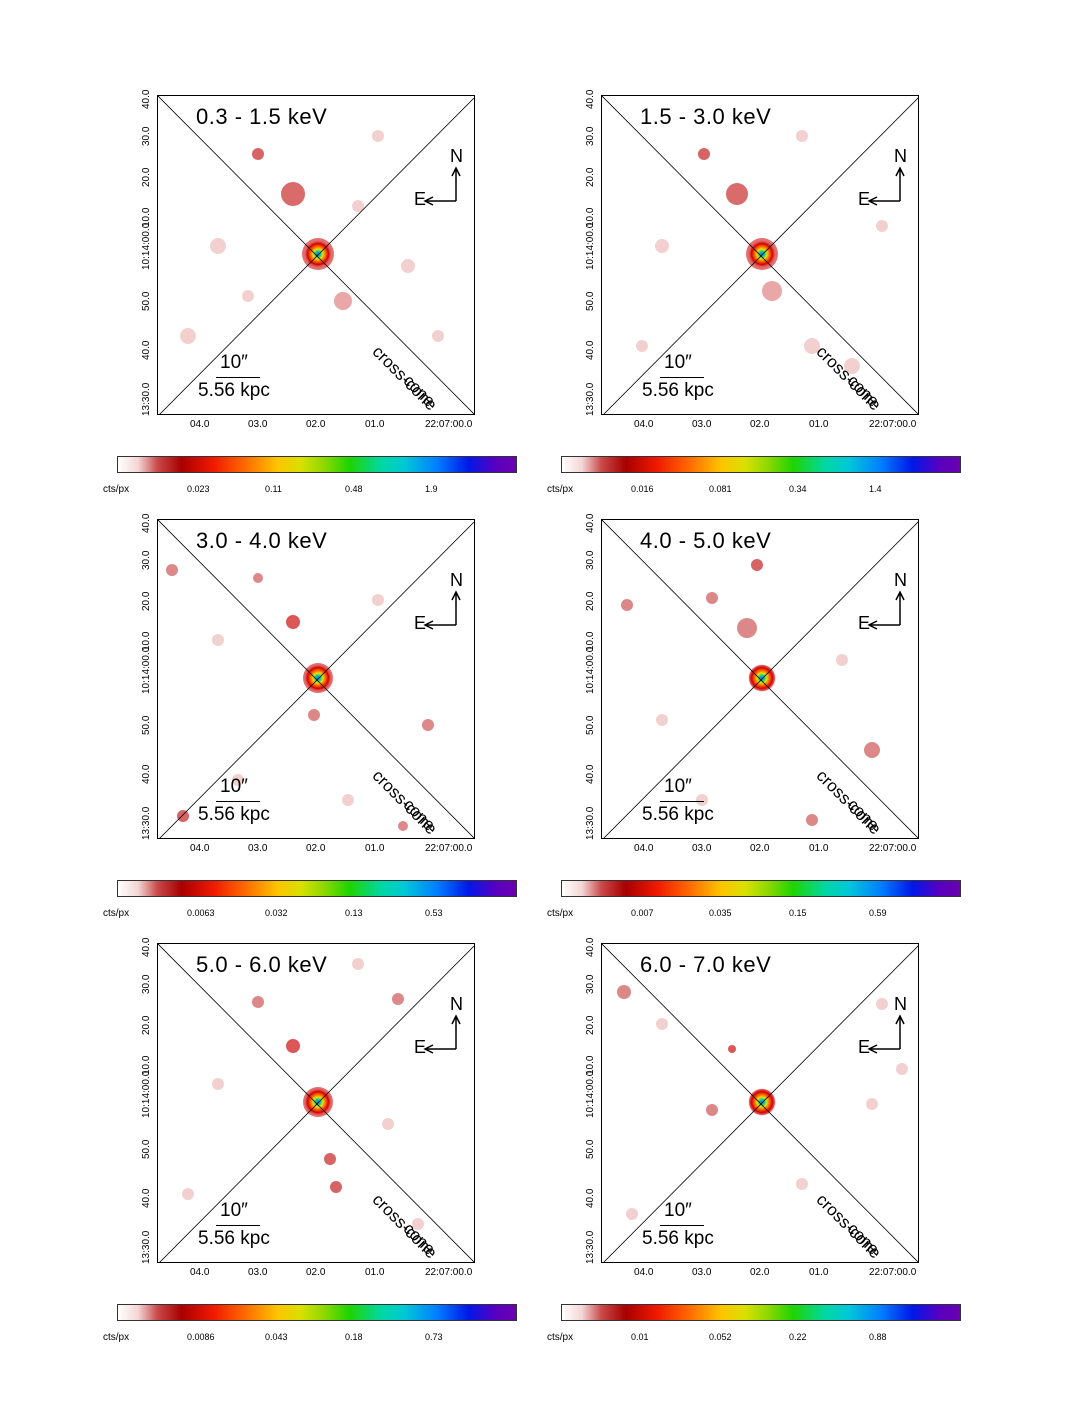 The width and height of the screenshot is (1067, 1422). Describe the element at coordinates (434, 913) in the screenshot. I see `colorbar-tick-label: 0.53` at that location.